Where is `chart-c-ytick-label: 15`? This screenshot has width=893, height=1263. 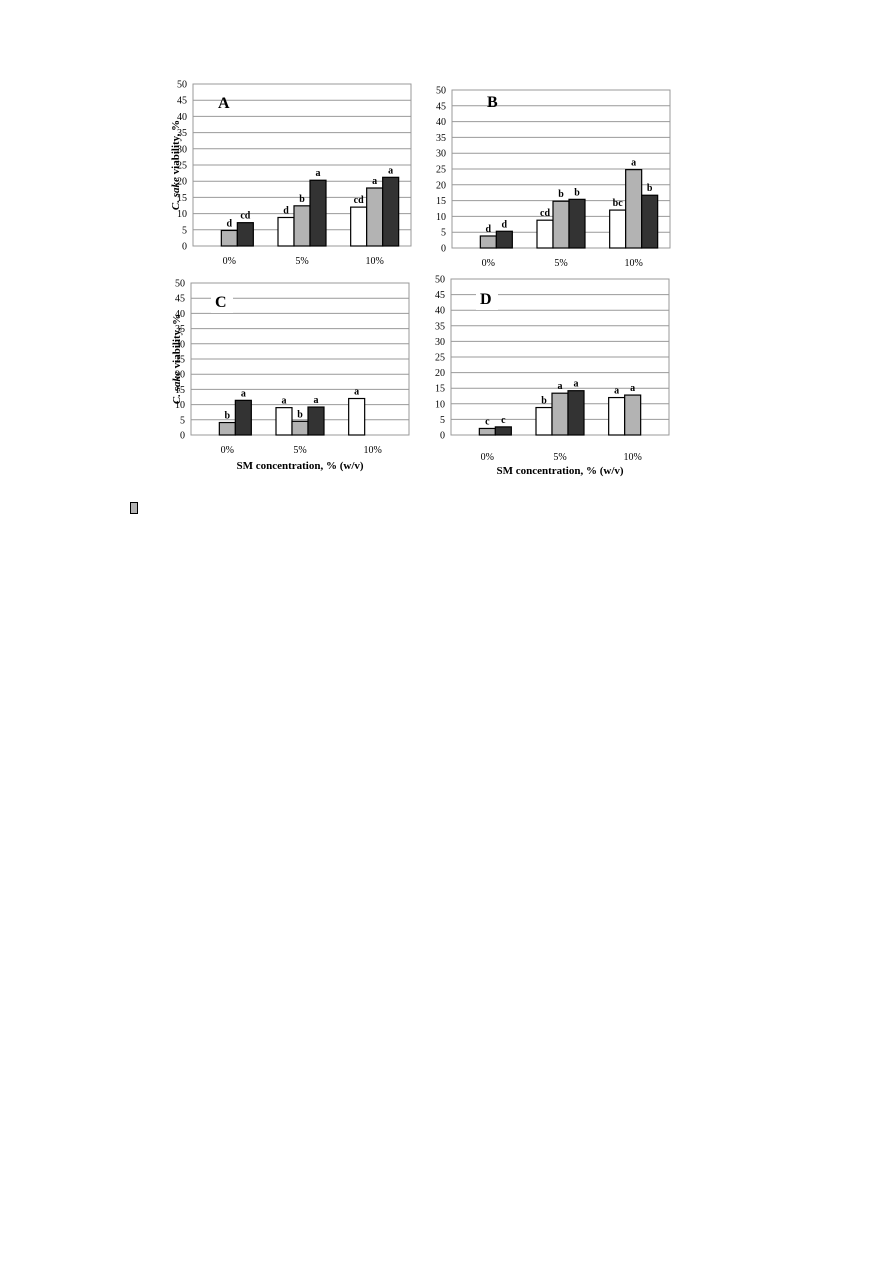 chart-c-ytick-label: 15 is located at coordinates (180, 390).